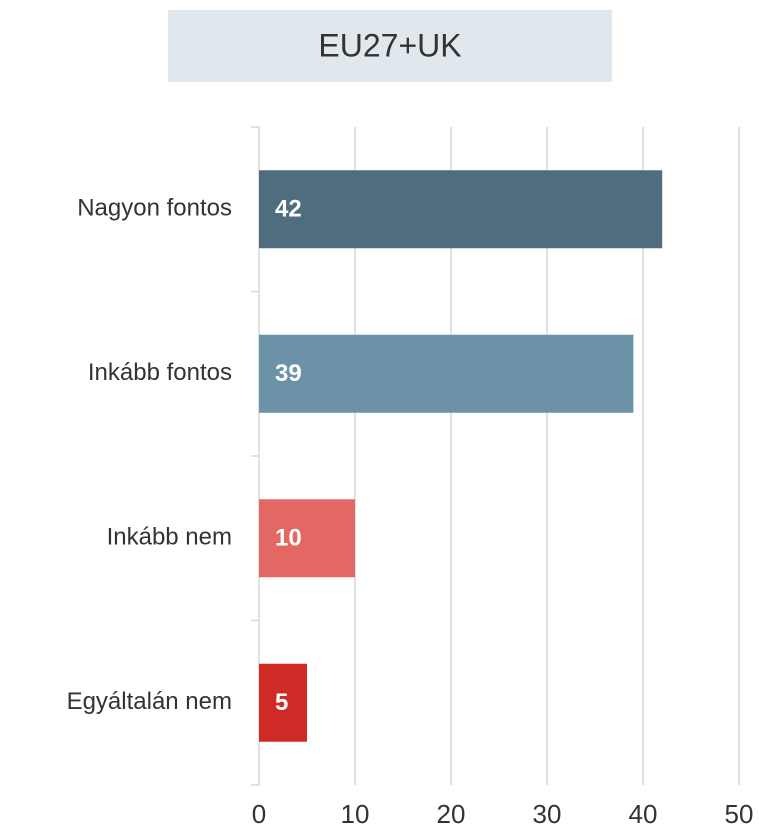 The height and width of the screenshot is (837, 759). I want to click on x-tick-label: 10, so click(355, 814).